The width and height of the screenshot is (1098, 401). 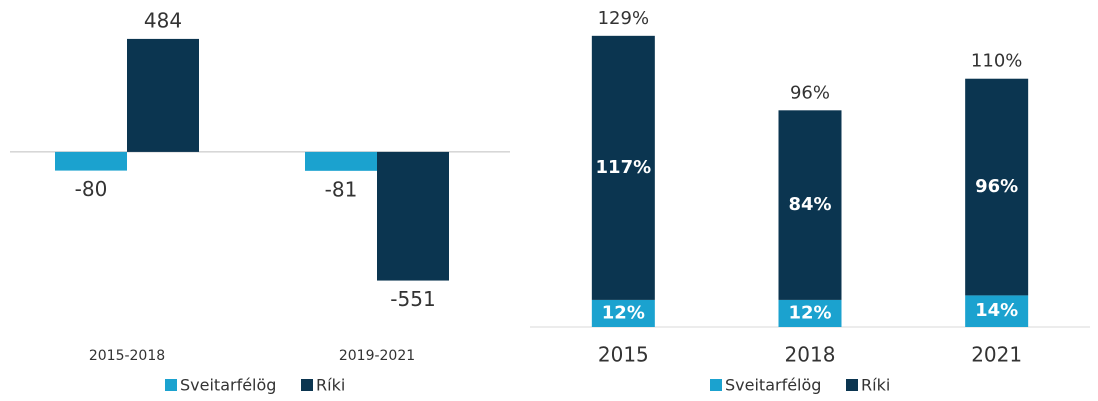 What do you see at coordinates (623, 355) in the screenshot?
I see `x-tick-label: 2015` at bounding box center [623, 355].